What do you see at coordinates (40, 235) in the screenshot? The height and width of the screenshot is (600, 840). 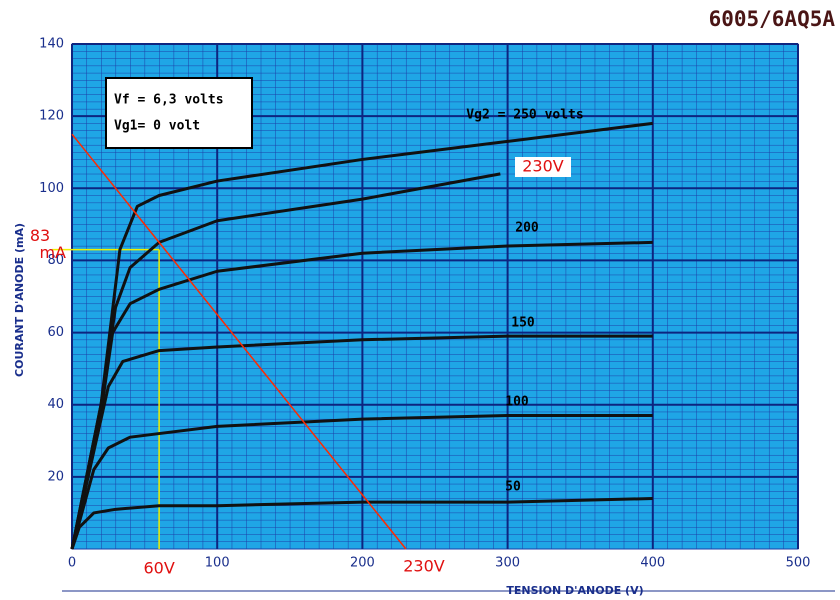 I see `operating-y-label: 83` at bounding box center [40, 235].